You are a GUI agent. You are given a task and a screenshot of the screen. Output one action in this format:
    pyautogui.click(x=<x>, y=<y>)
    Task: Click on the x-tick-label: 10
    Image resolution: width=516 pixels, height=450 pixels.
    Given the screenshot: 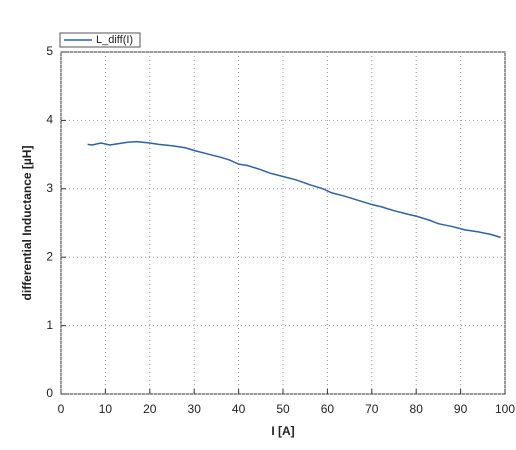 What is the action you would take?
    pyautogui.click(x=106, y=409)
    